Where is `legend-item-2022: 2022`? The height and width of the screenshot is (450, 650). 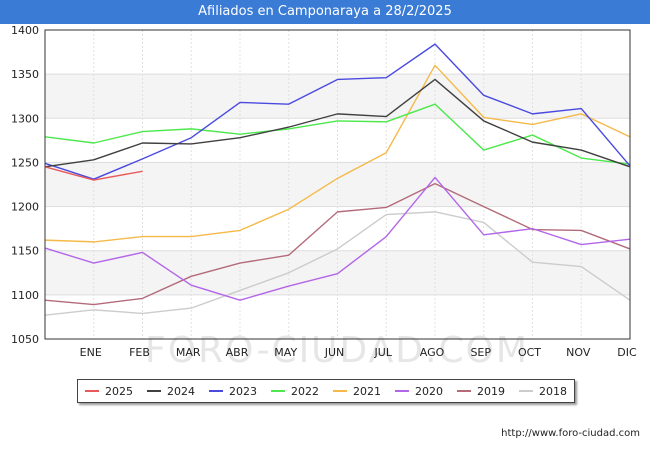
legend-item-2022: 2022 is located at coordinates (295, 391).